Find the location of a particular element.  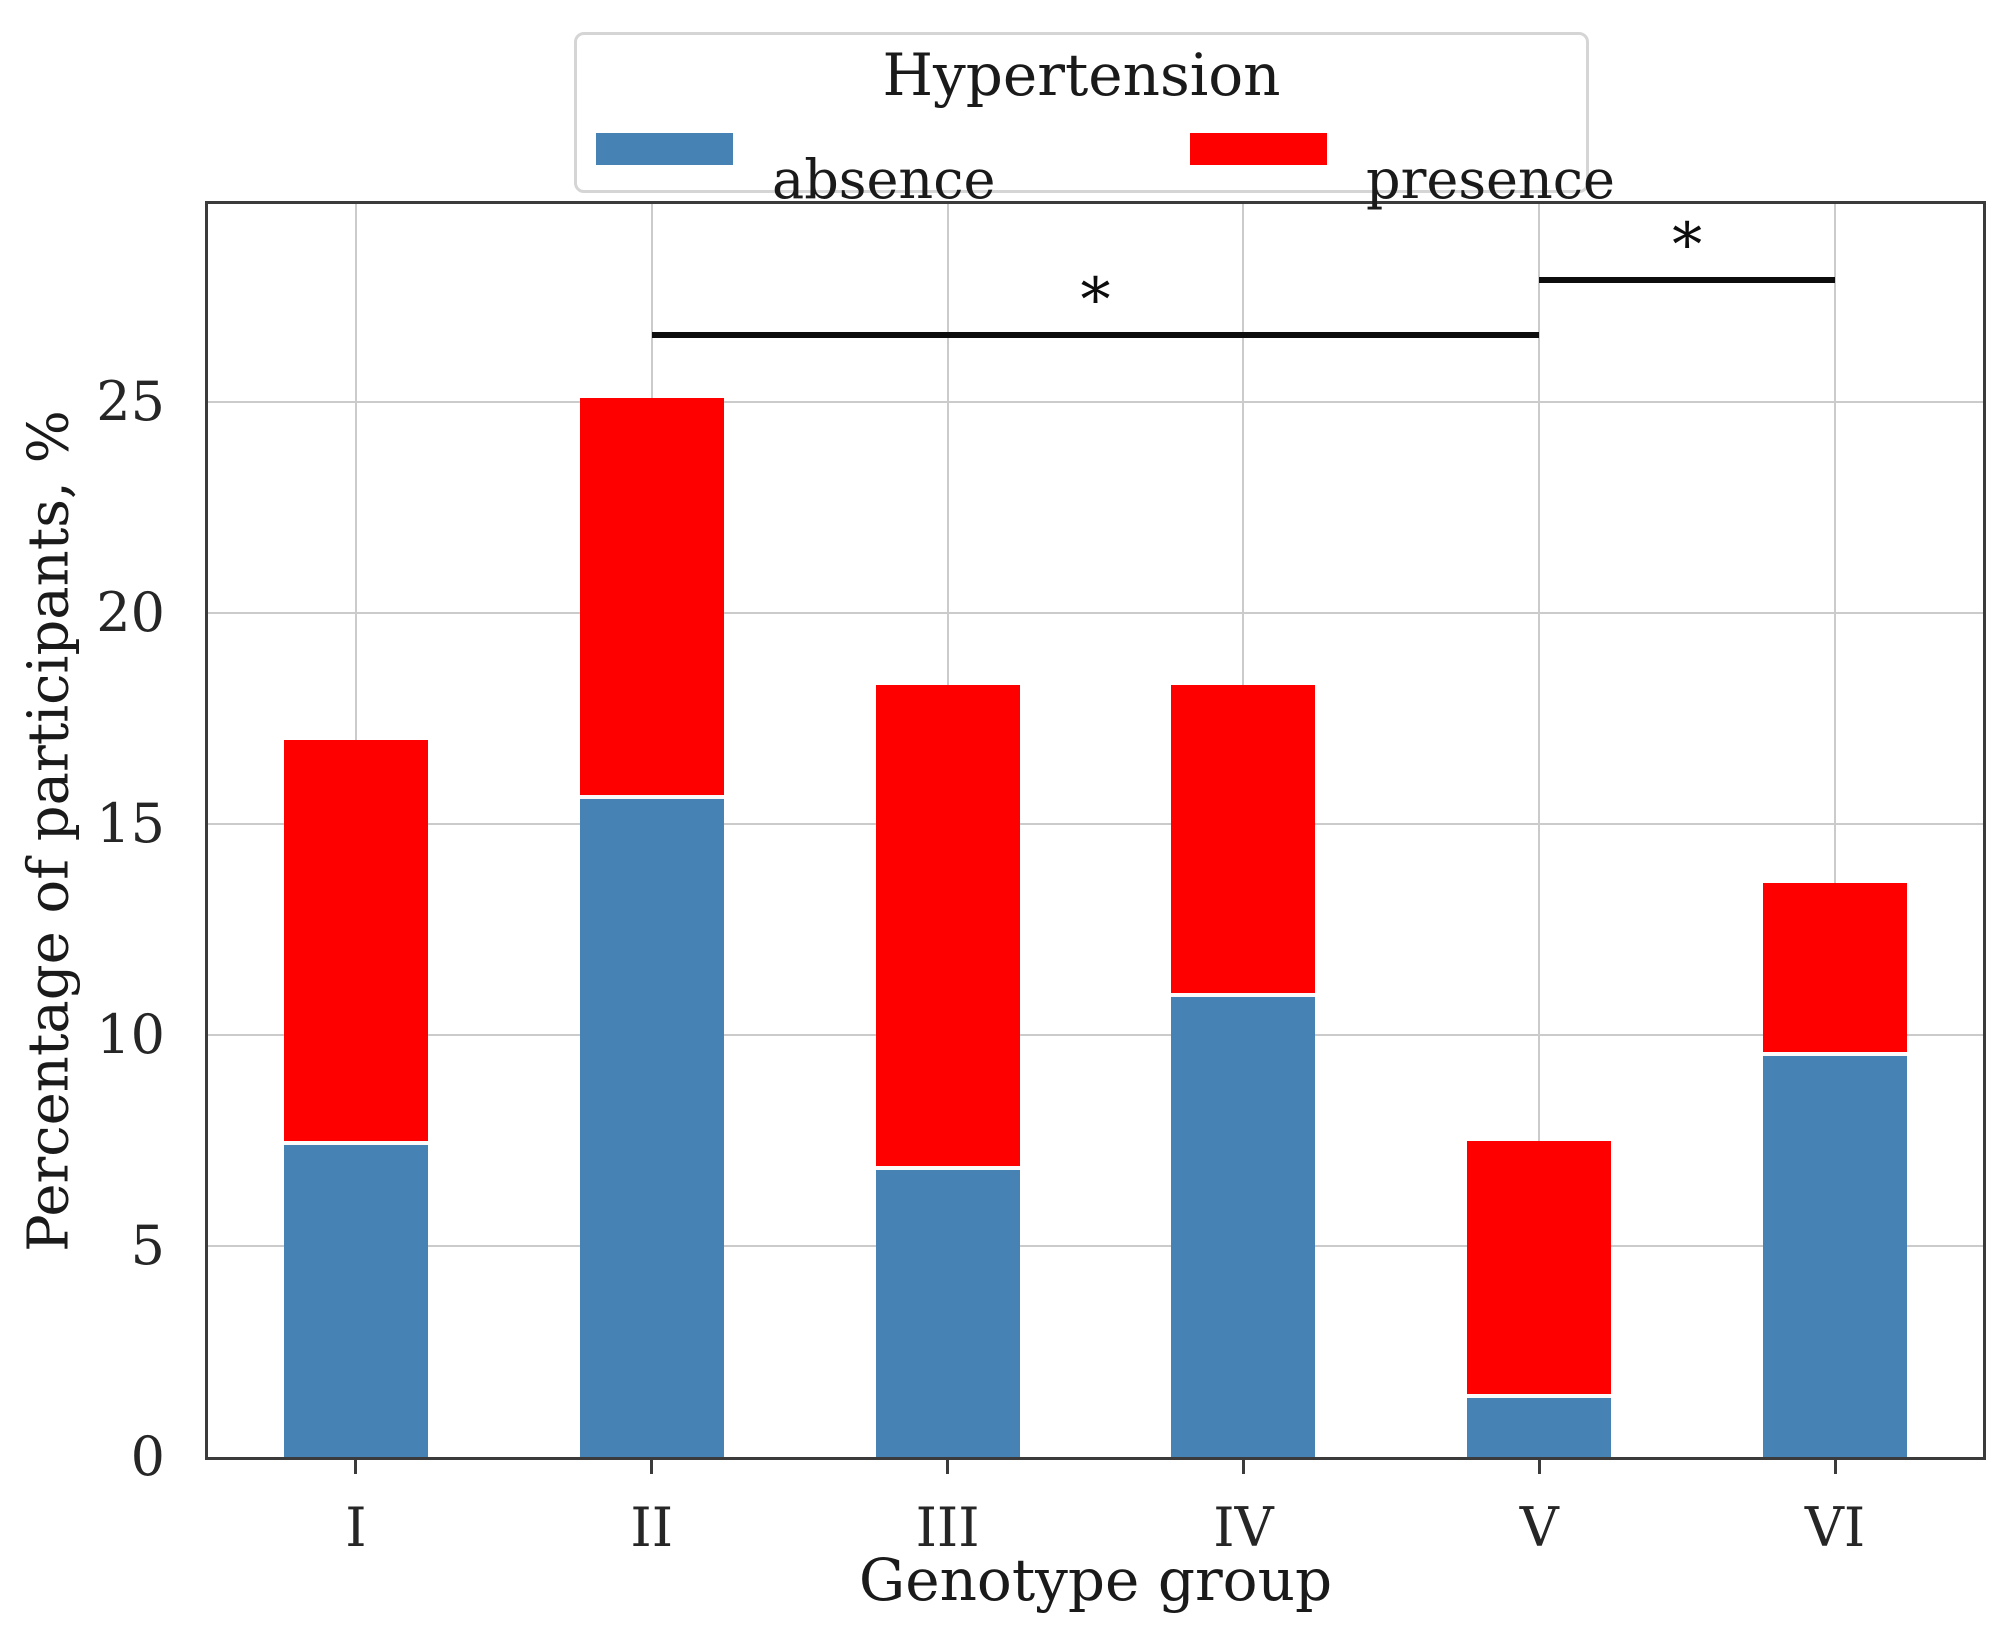

legend-label-absence: absence is located at coordinates (884, 179).